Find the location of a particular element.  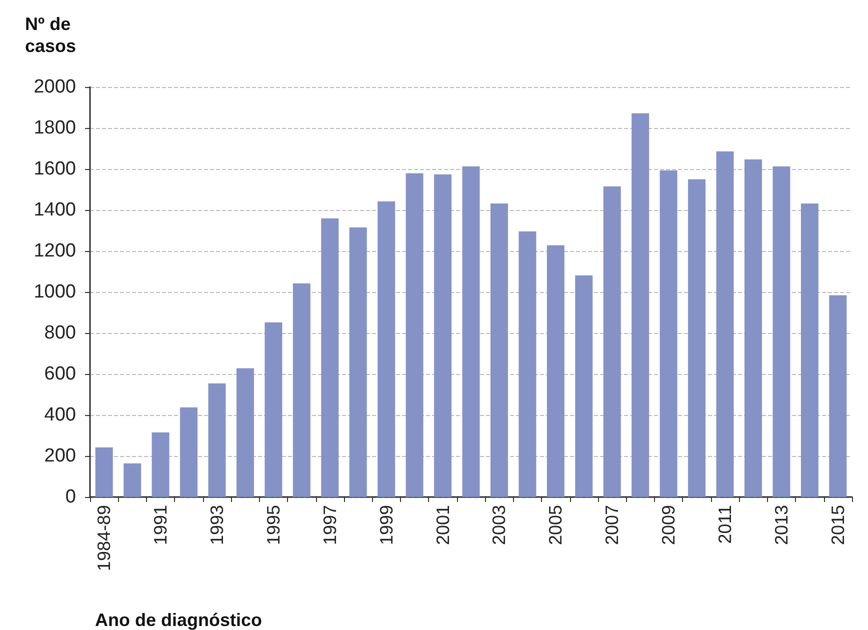

x-tick-label: 2011 is located at coordinates (725, 524).